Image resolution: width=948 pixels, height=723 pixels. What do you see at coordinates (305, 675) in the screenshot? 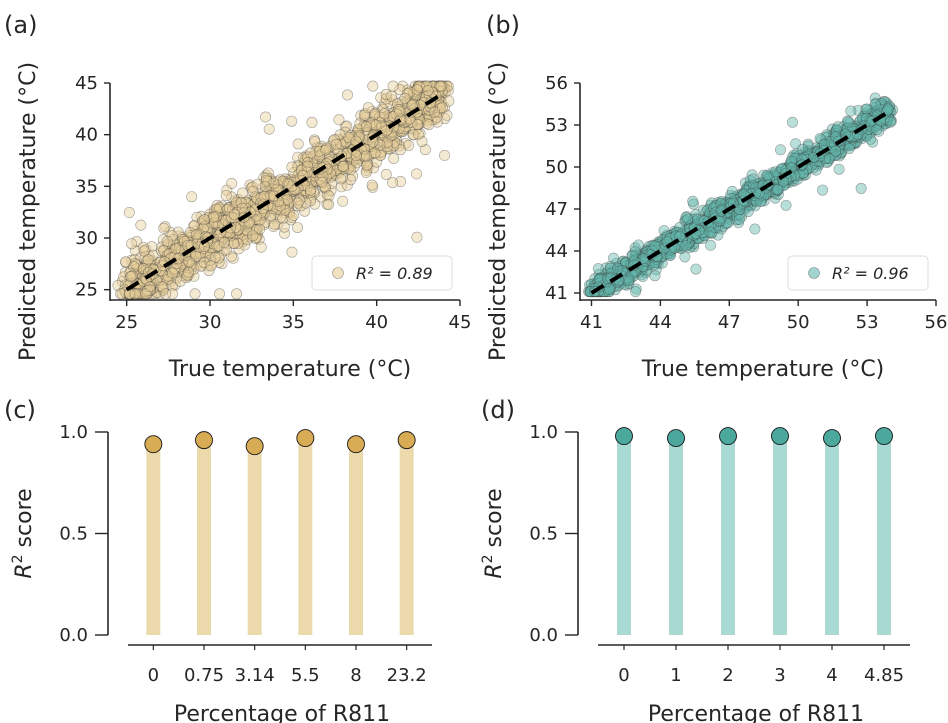
I see `x-tick-label: 5.5` at bounding box center [305, 675].